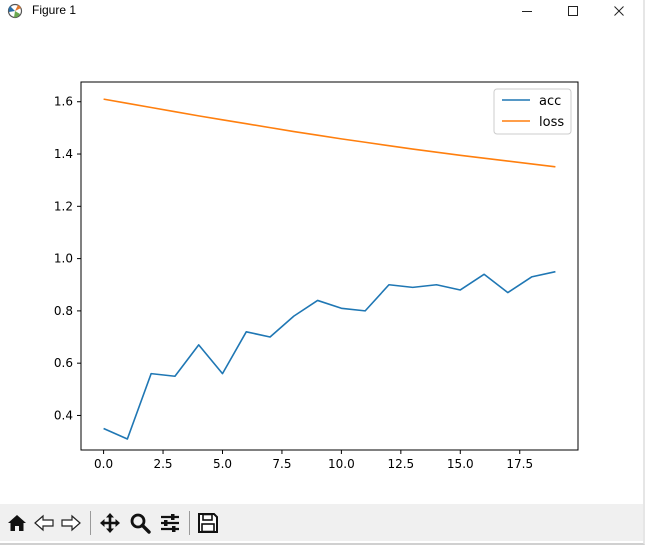 The width and height of the screenshot is (647, 551). What do you see at coordinates (162, 464) in the screenshot?
I see `x-tick-label: 2.5` at bounding box center [162, 464].